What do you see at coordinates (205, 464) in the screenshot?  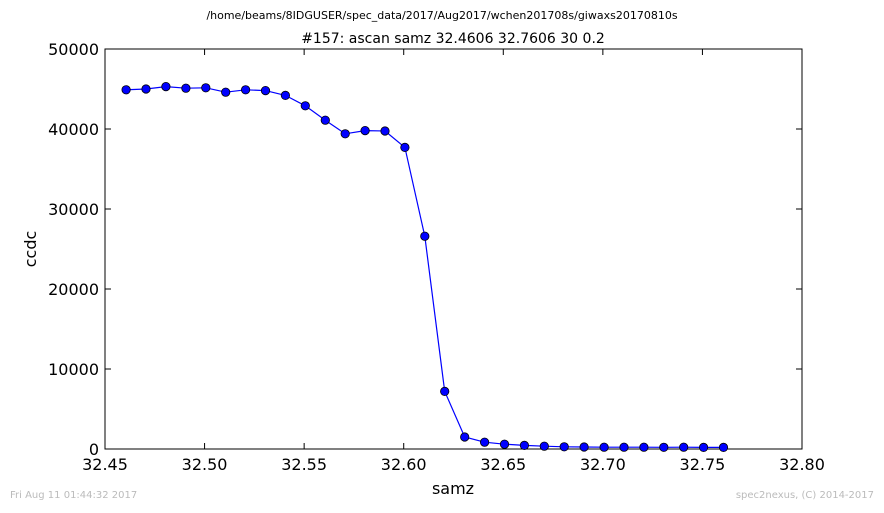 I see `x-tick-label: 32.50` at bounding box center [205, 464].